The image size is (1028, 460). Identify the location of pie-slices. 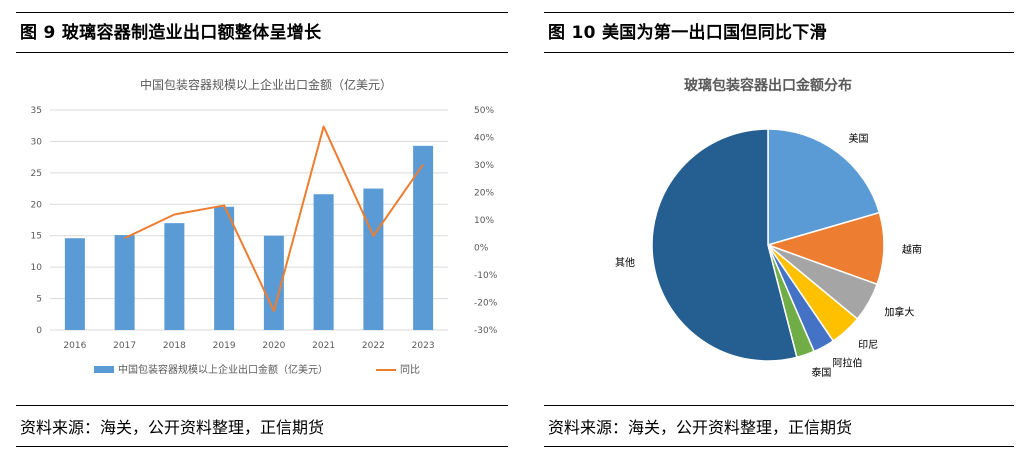
(768, 245).